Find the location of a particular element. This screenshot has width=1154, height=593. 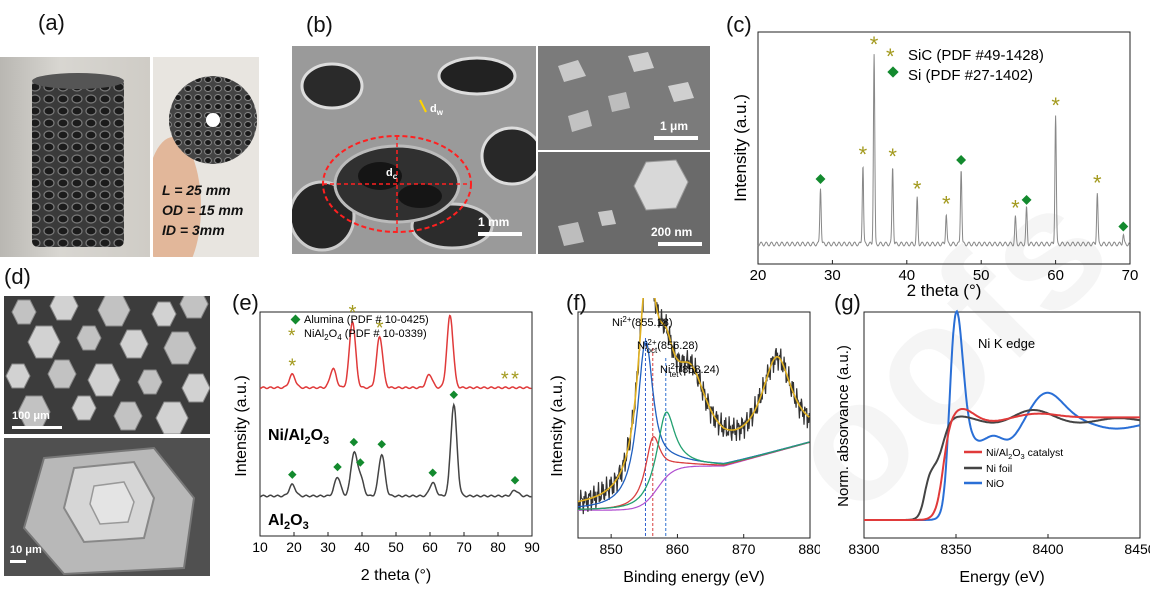

curve-label-nial2o3: Ni/Al2O3 is located at coordinates (298, 437).